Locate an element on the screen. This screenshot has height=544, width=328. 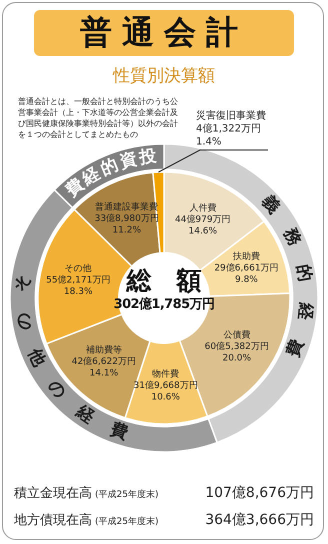
slice-label: 災害復旧事業費 is located at coordinates (231, 116).